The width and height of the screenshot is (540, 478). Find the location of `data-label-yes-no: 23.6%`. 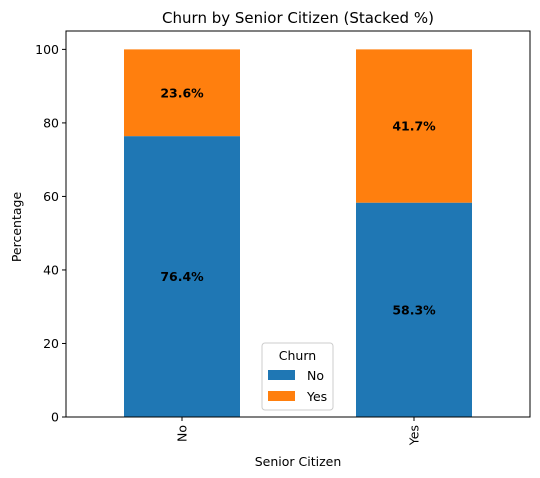

data-label-yes-no: 23.6% is located at coordinates (182, 92).